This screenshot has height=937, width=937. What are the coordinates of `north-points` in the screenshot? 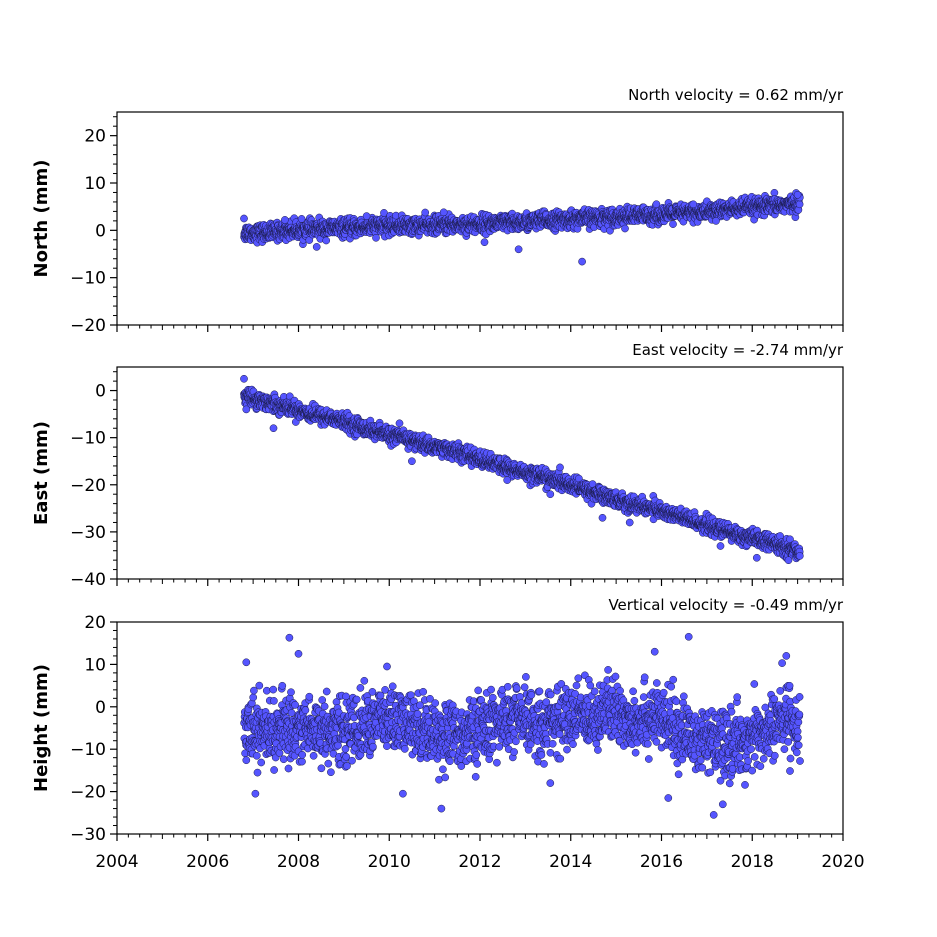 It's located at (522, 227).